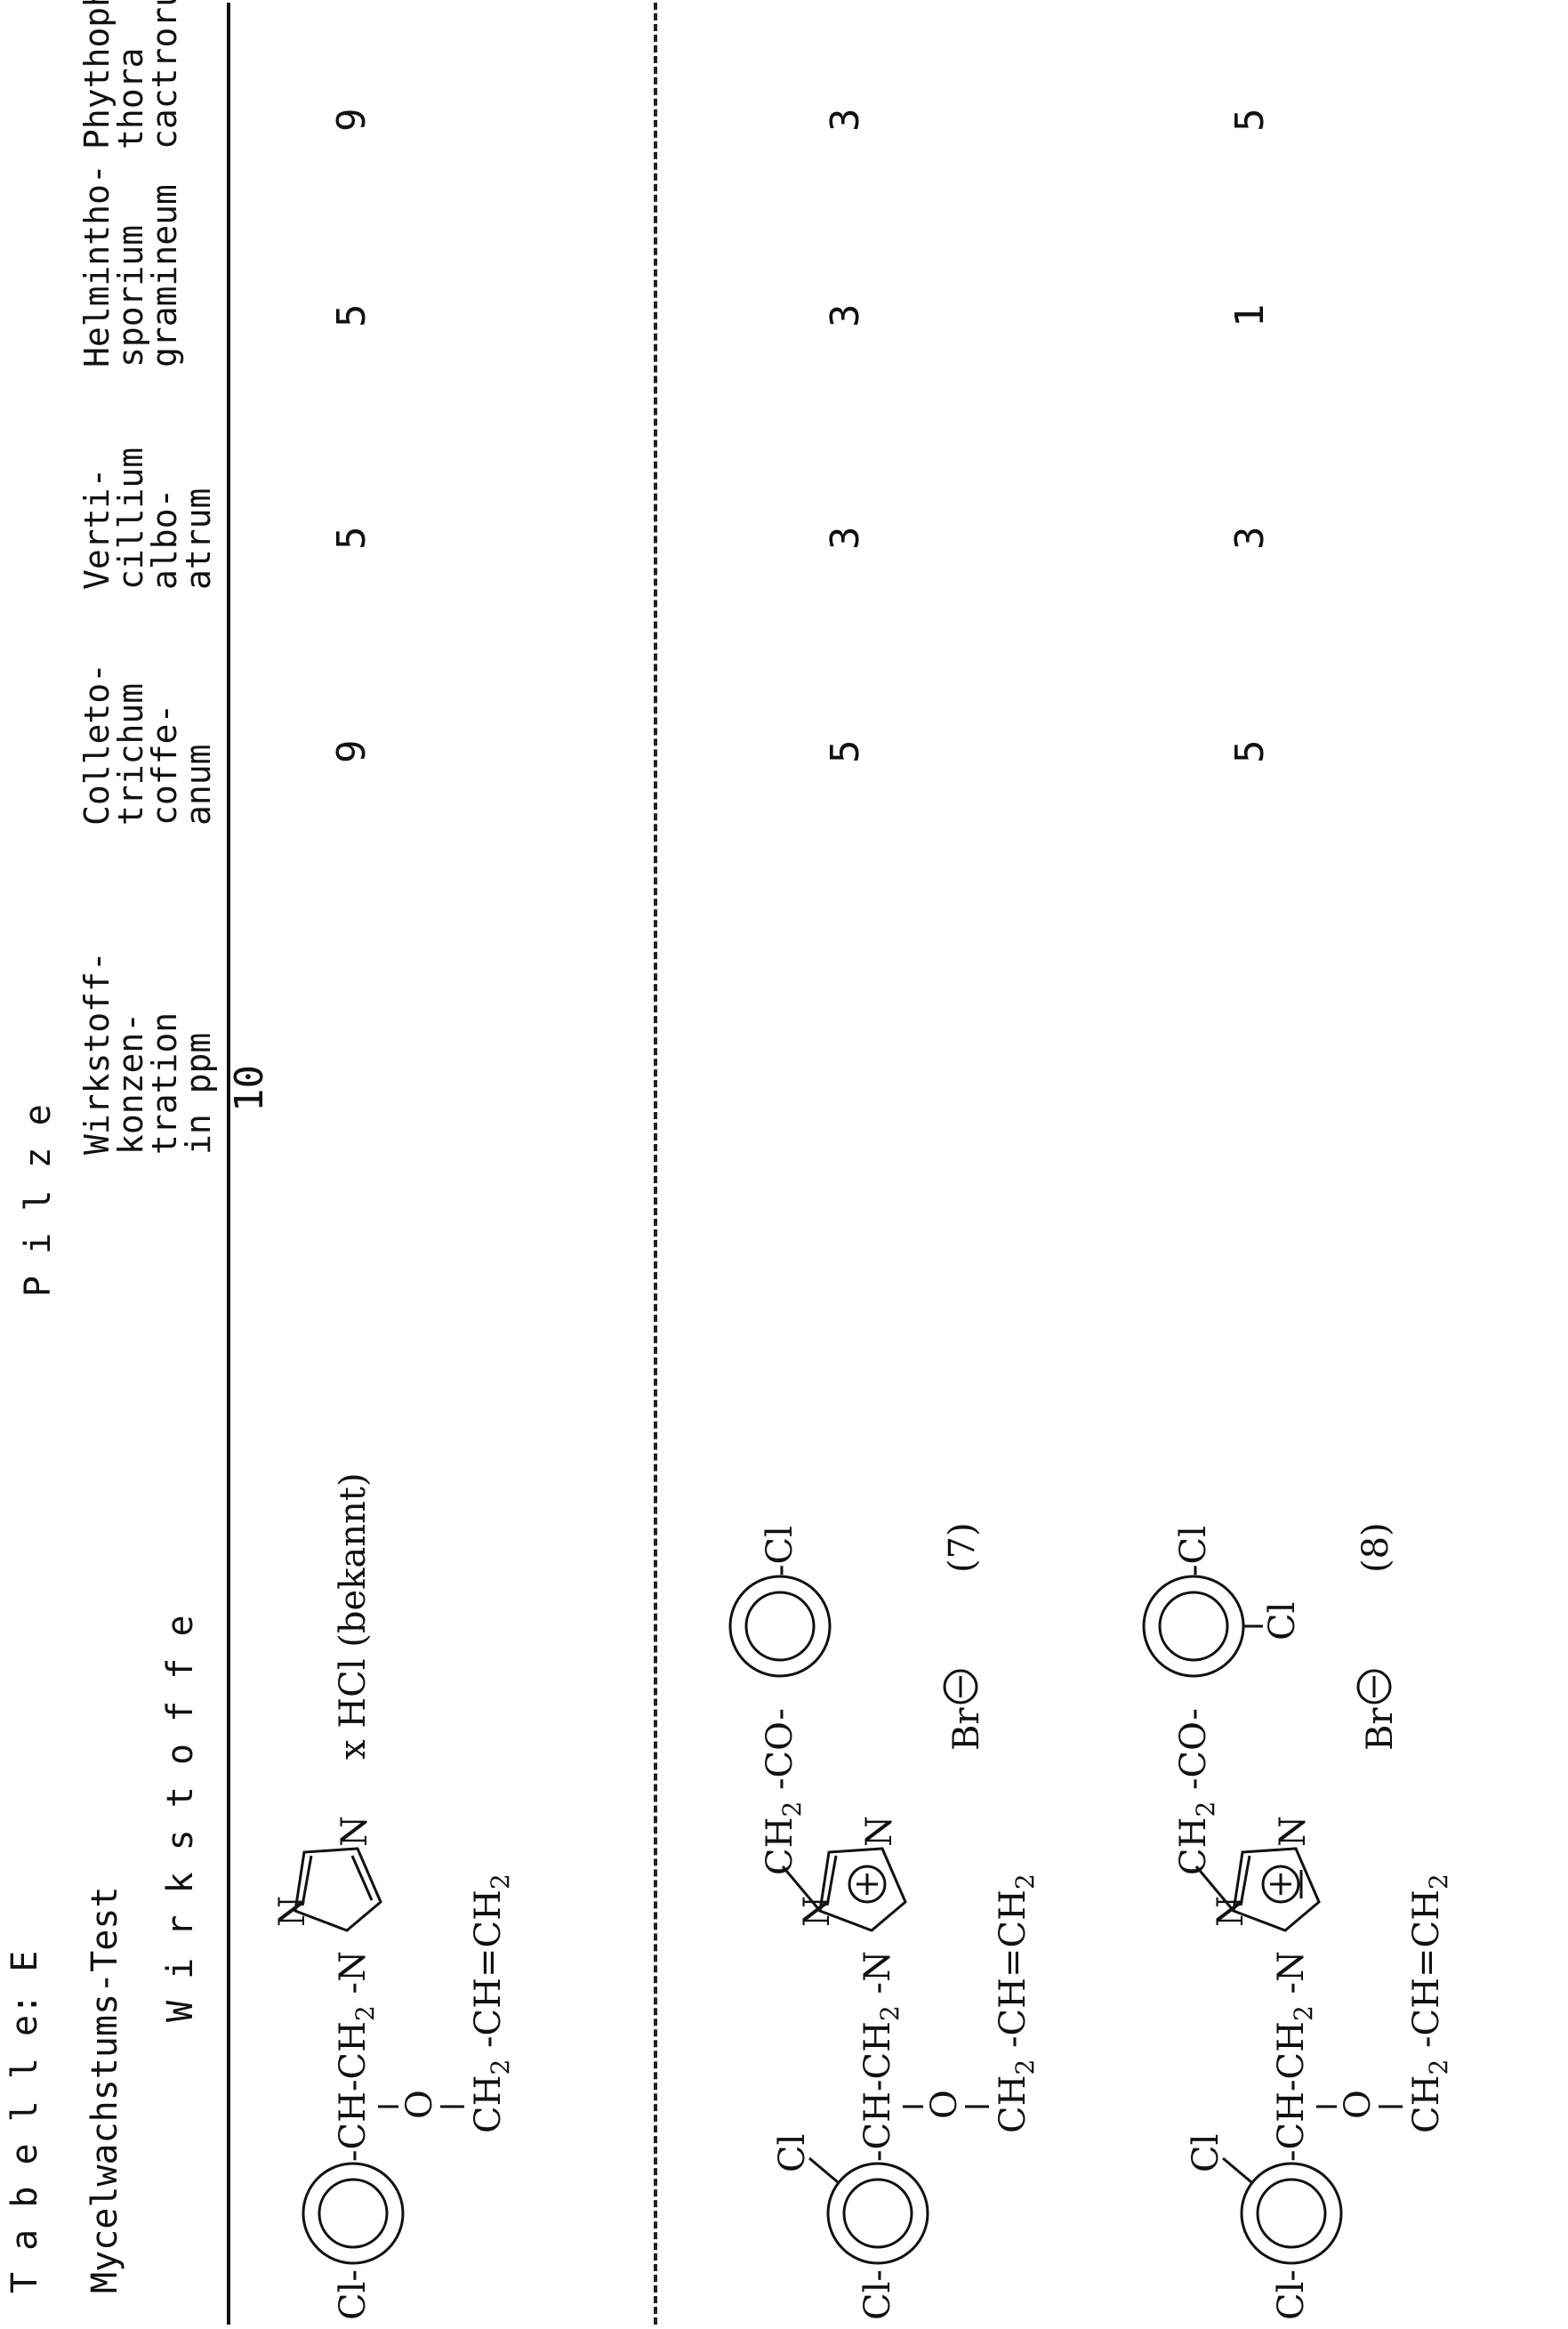 This screenshot has height=2329, width=1568. Describe the element at coordinates (353, 1616) in the screenshot. I see `salt-label: x HCl (bekannt)` at that location.